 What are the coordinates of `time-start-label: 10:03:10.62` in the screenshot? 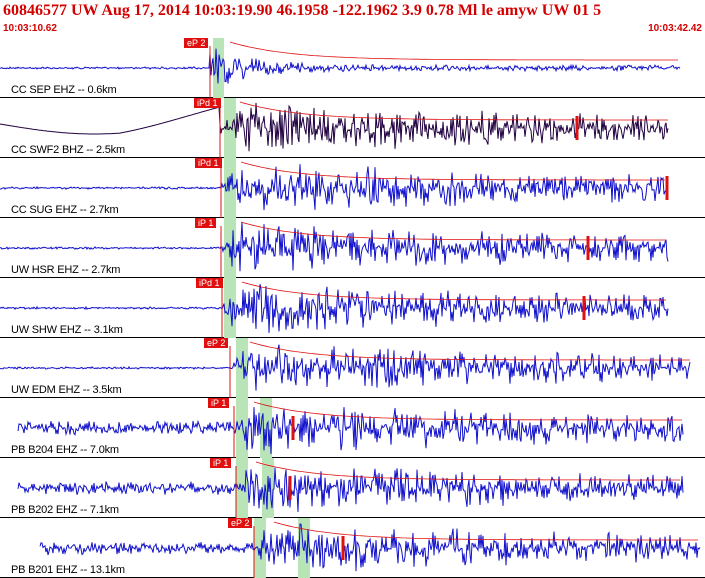 It's located at (30, 28).